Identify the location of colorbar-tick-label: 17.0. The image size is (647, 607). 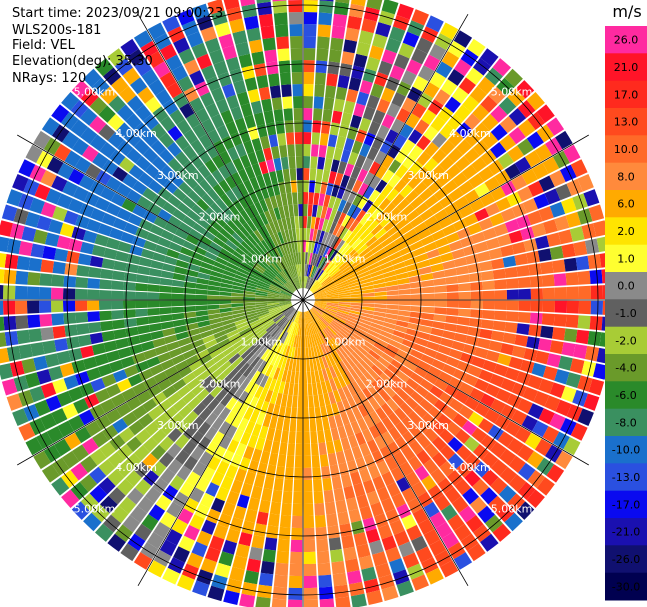
(626, 94).